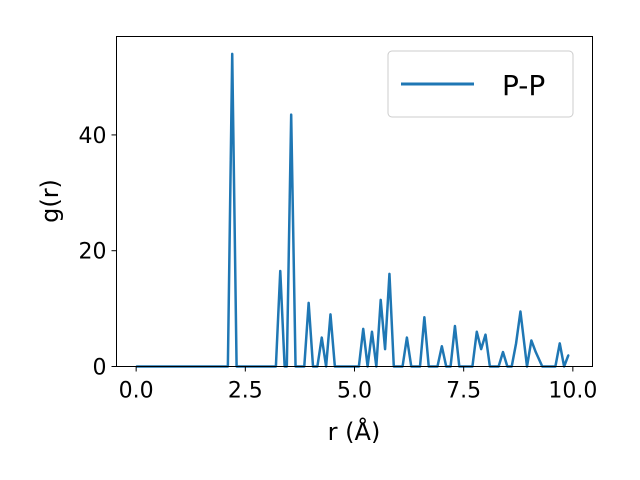  I want to click on legend-box, so click(480, 84).